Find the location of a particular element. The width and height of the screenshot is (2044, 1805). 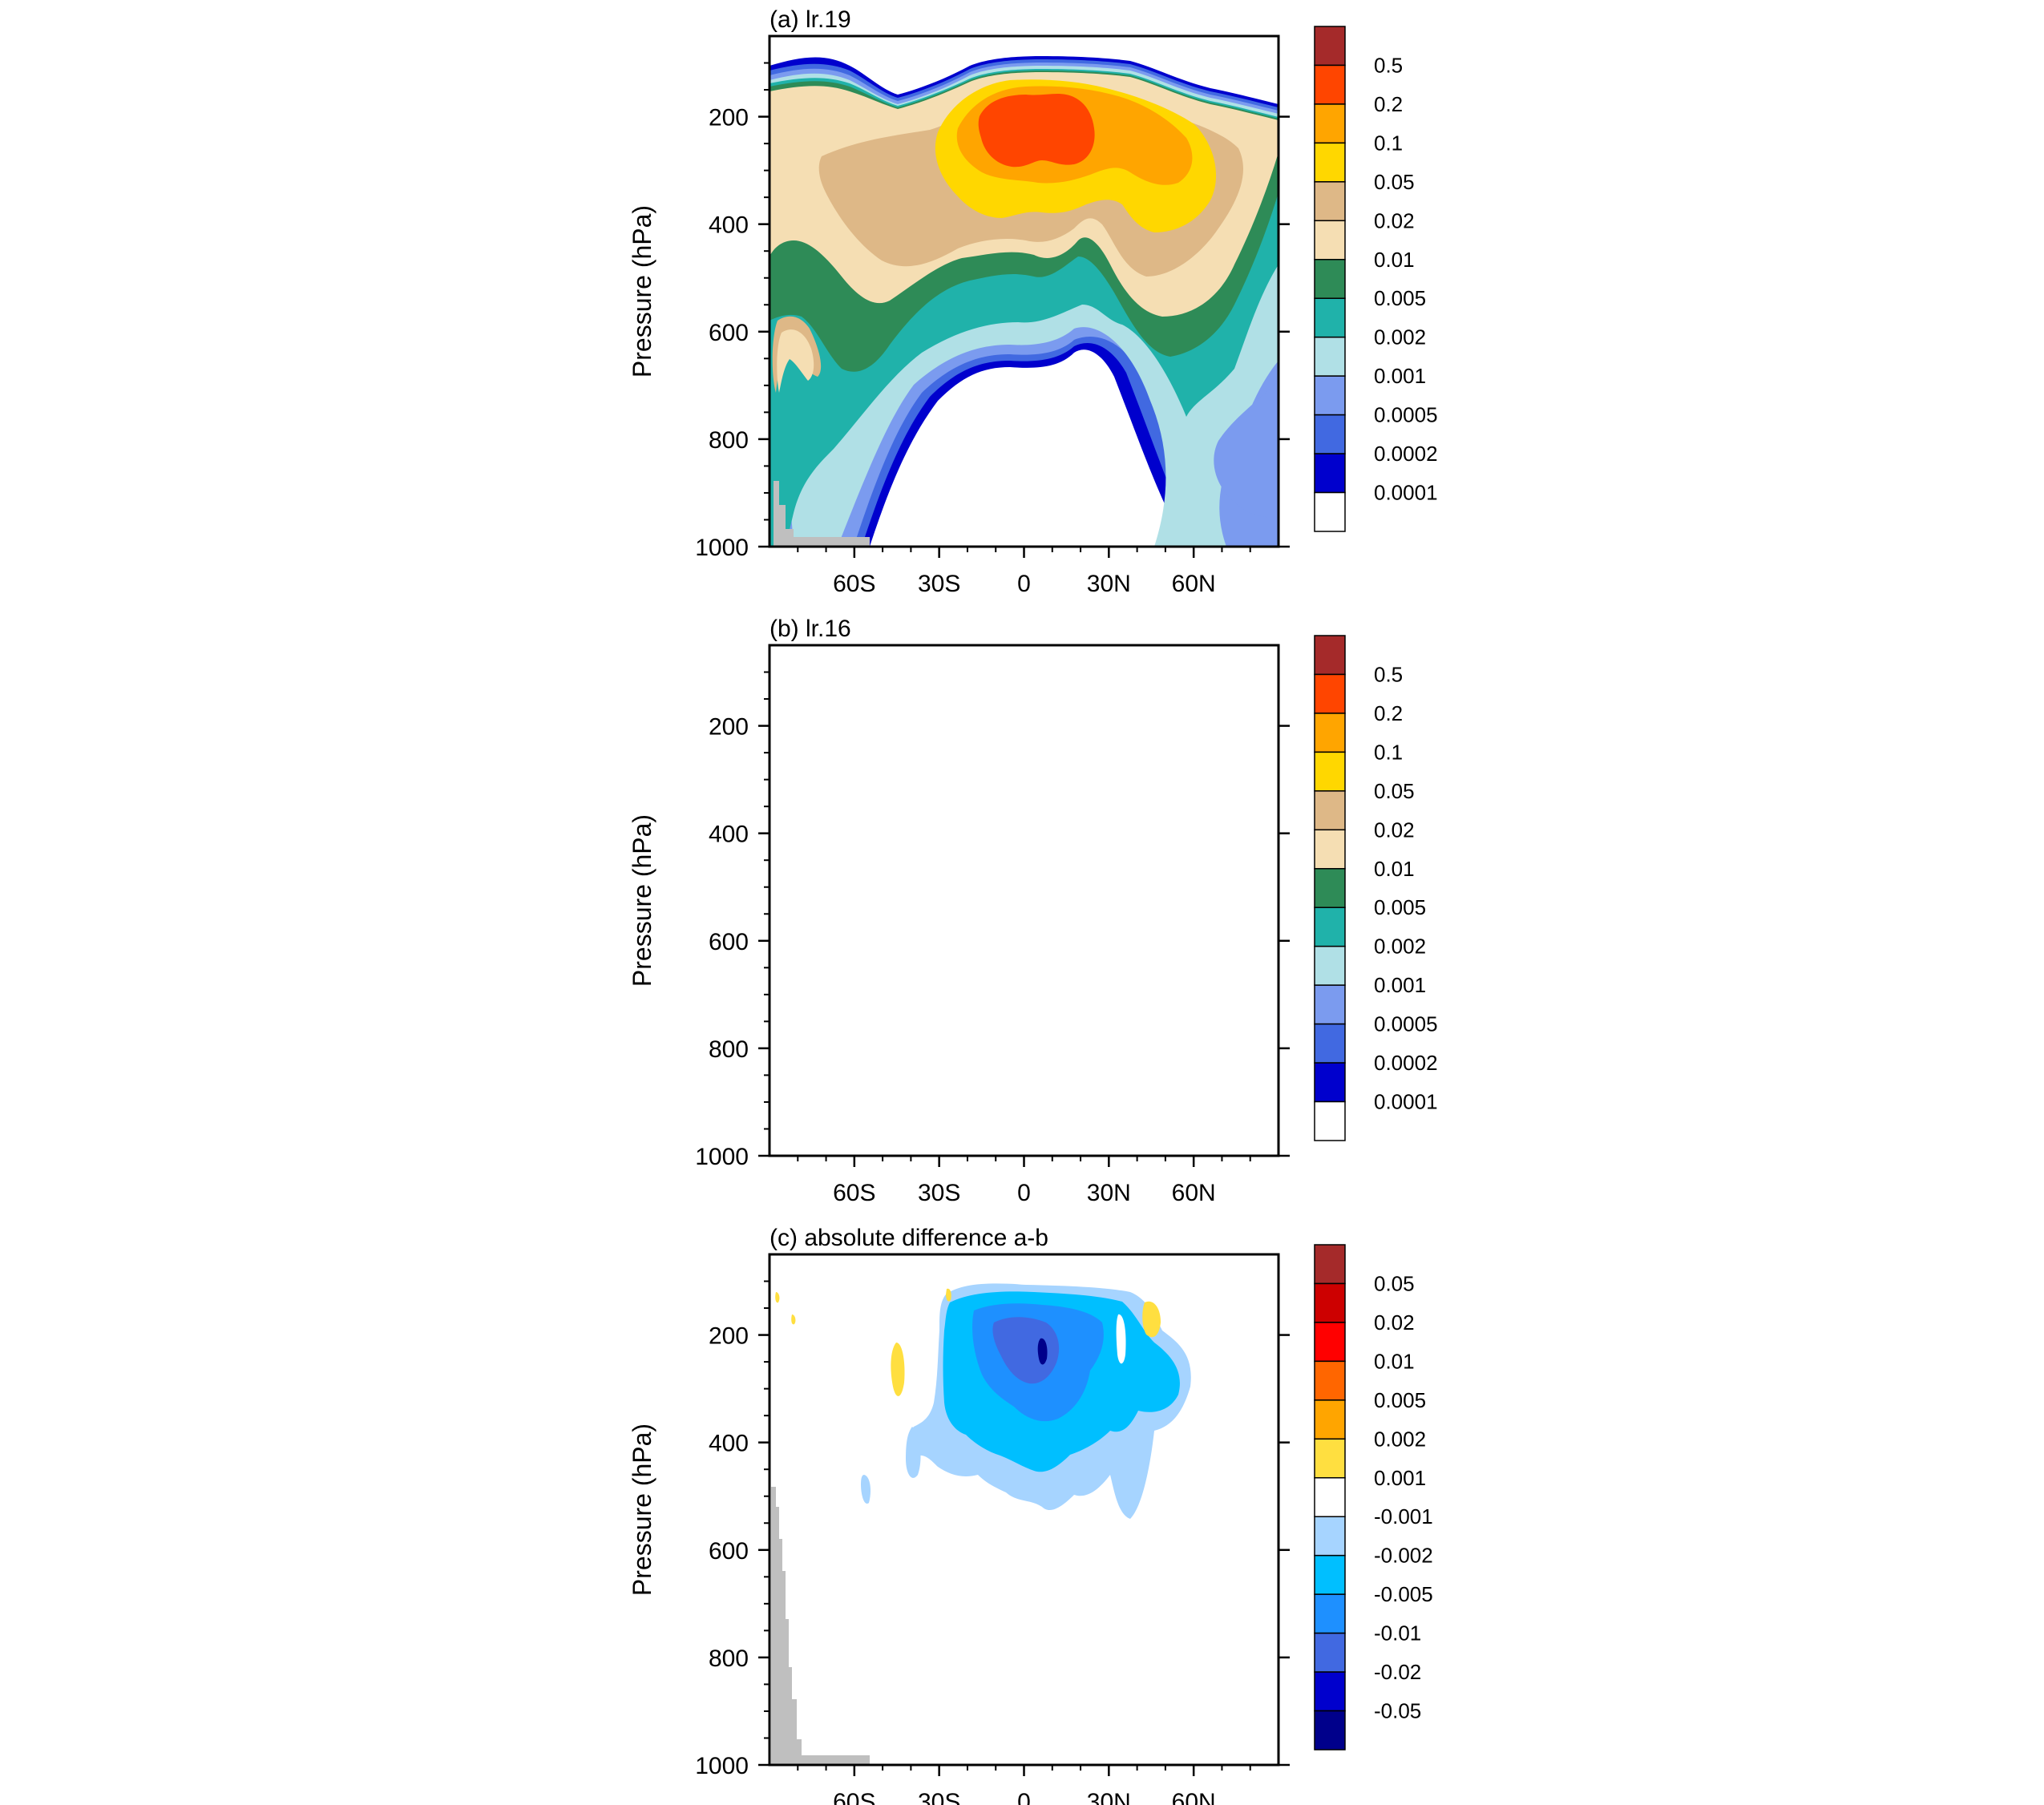

band-0.2 is located at coordinates (1037, 739).